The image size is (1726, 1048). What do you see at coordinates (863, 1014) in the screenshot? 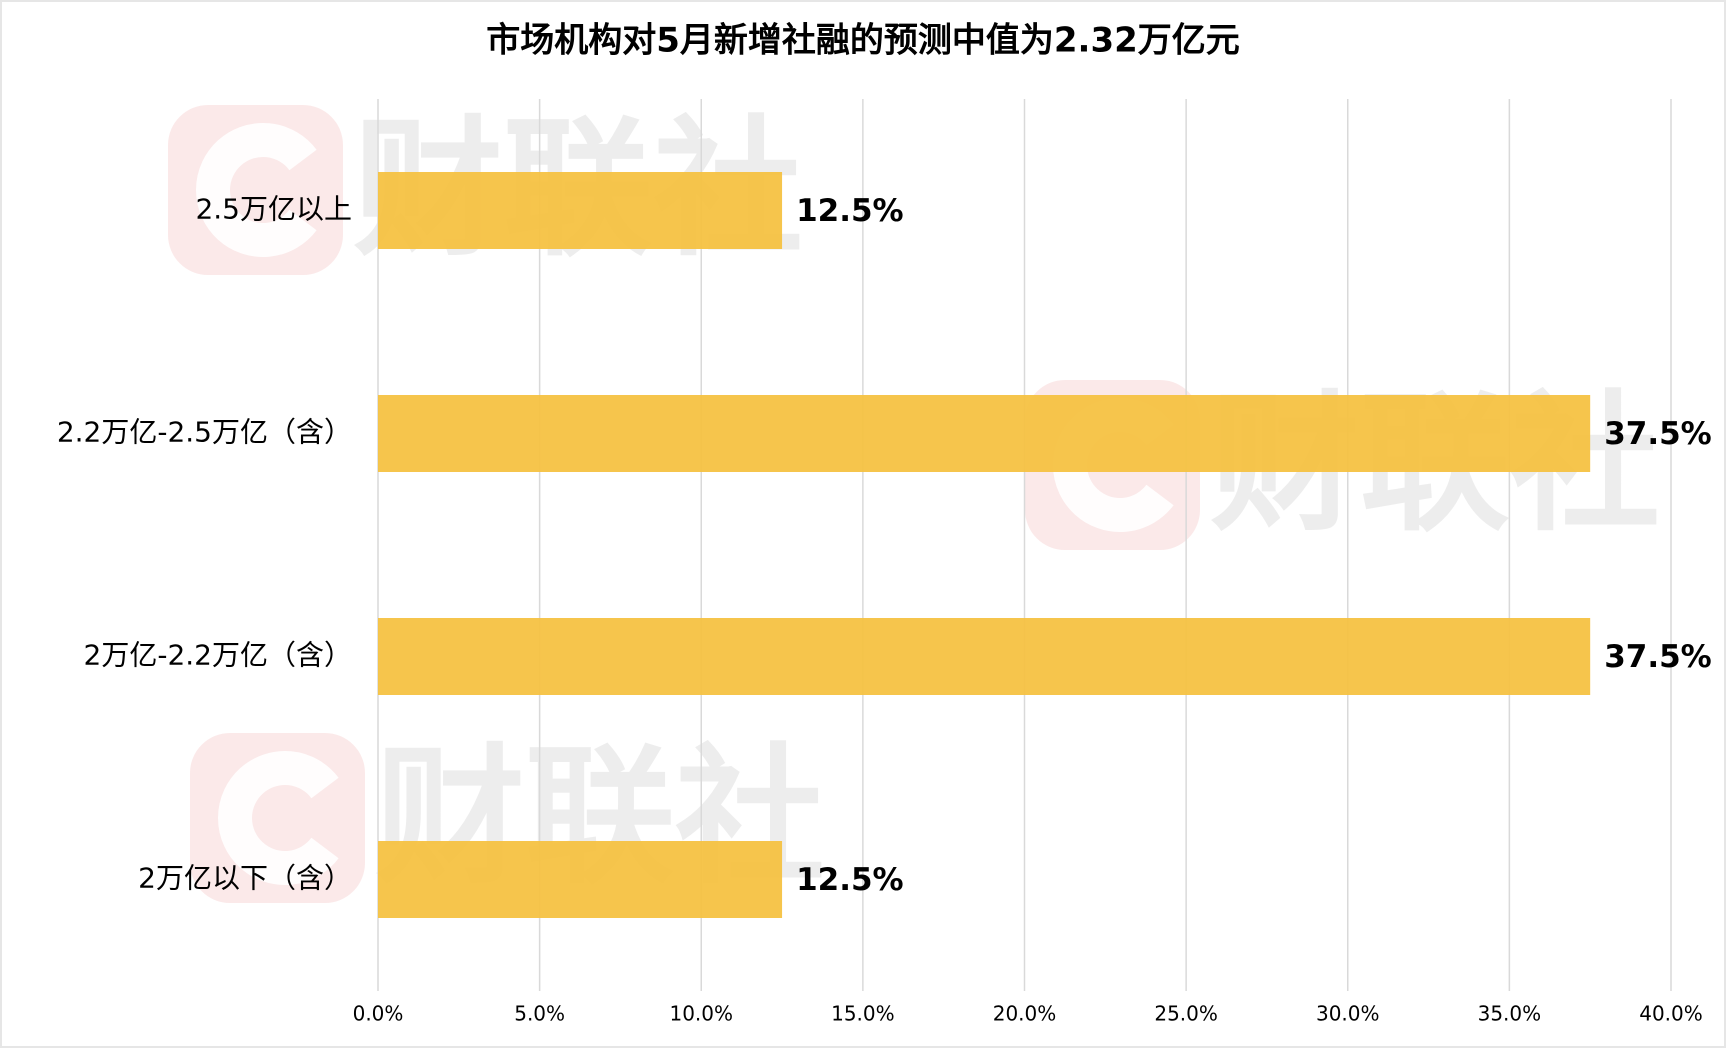
I see `x-tick-label: 15.0%` at bounding box center [863, 1014].